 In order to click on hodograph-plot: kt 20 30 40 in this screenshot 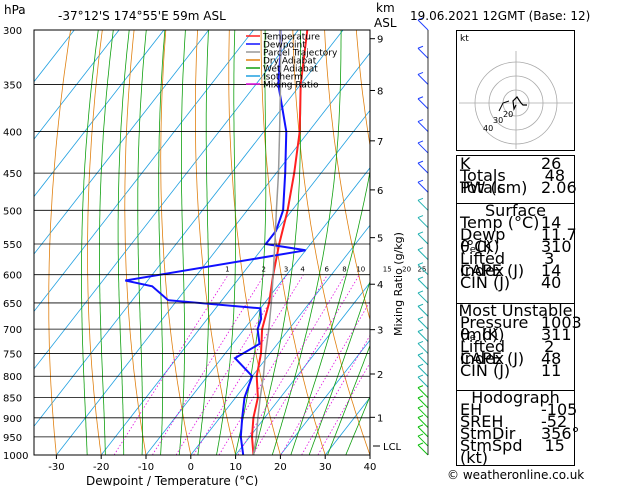, I will do `click(516, 91)`.